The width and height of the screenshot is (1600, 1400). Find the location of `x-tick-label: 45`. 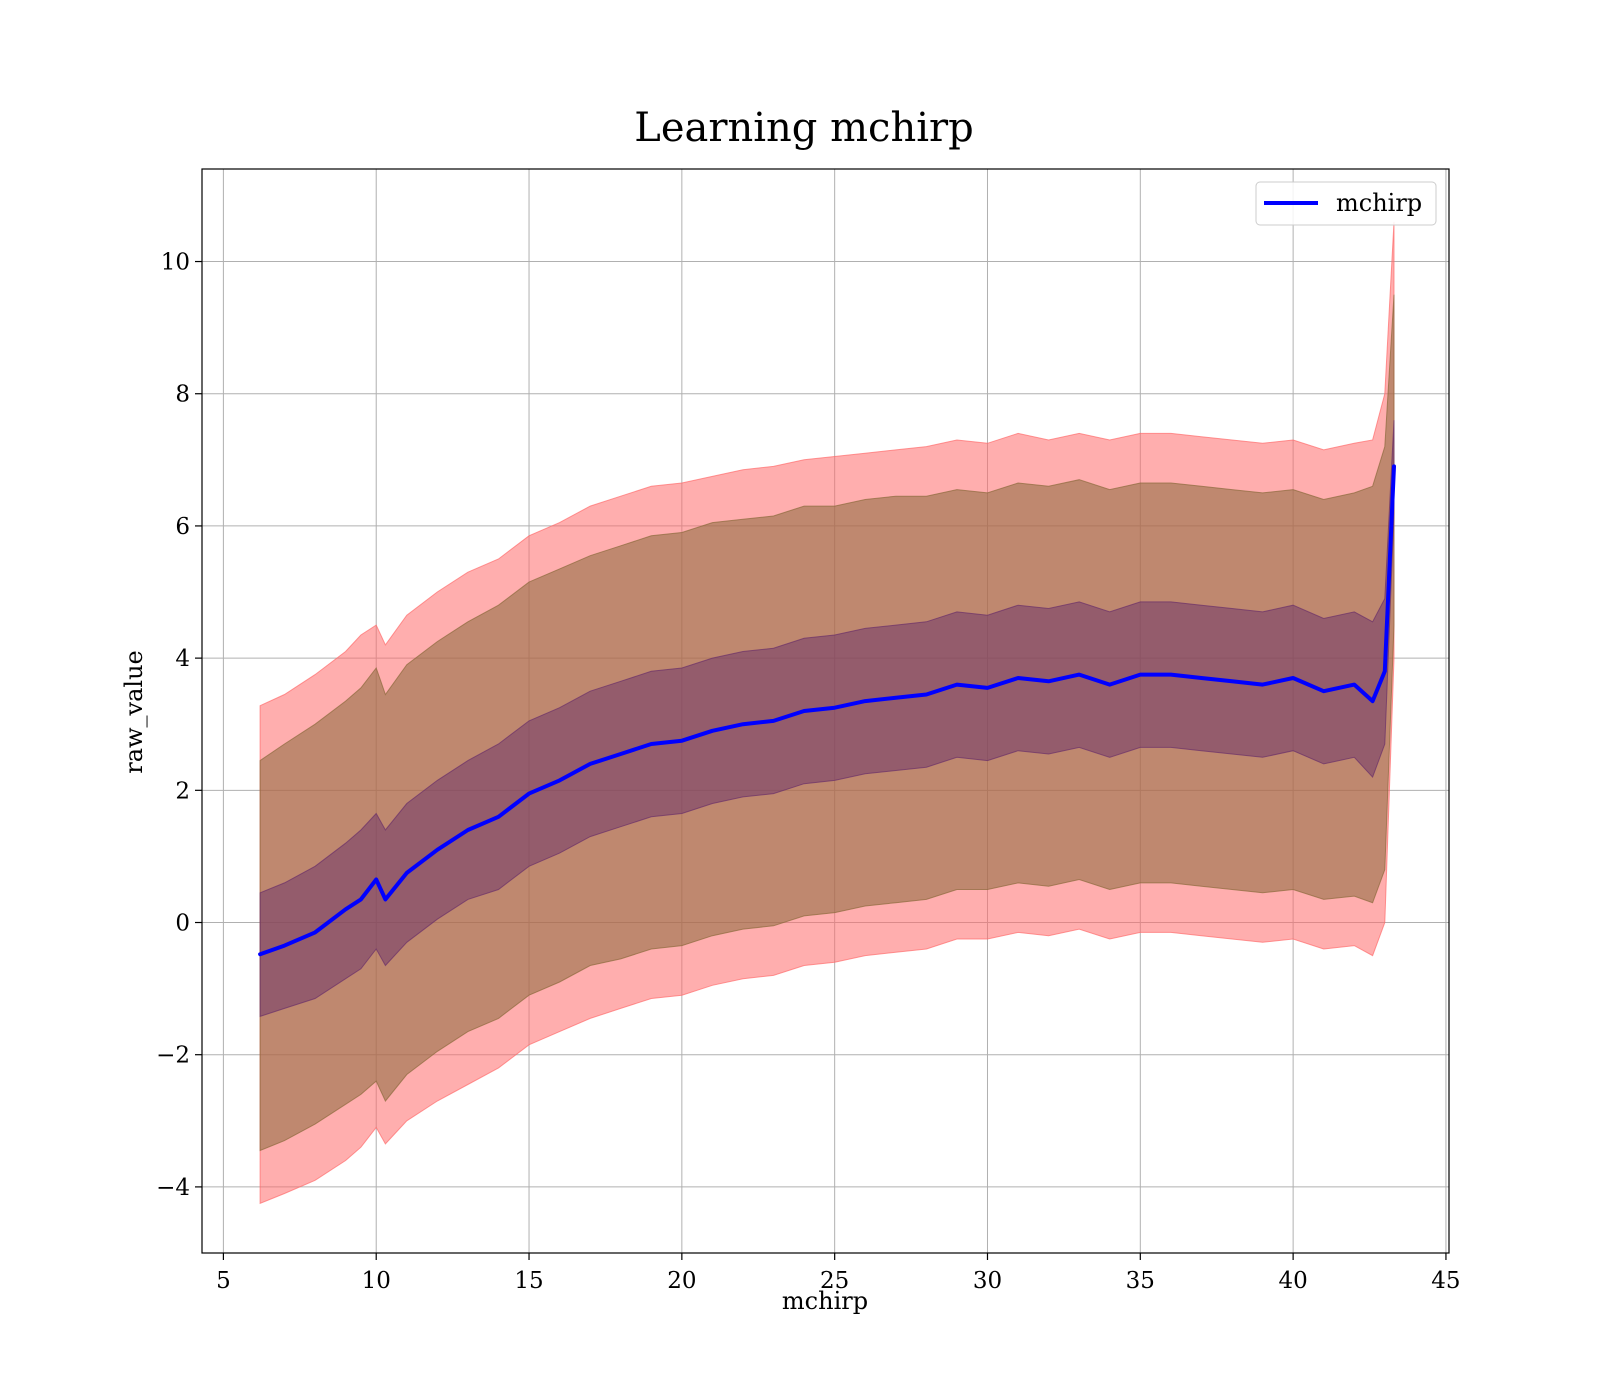

x-tick-label: 45 is located at coordinates (1445, 1281).